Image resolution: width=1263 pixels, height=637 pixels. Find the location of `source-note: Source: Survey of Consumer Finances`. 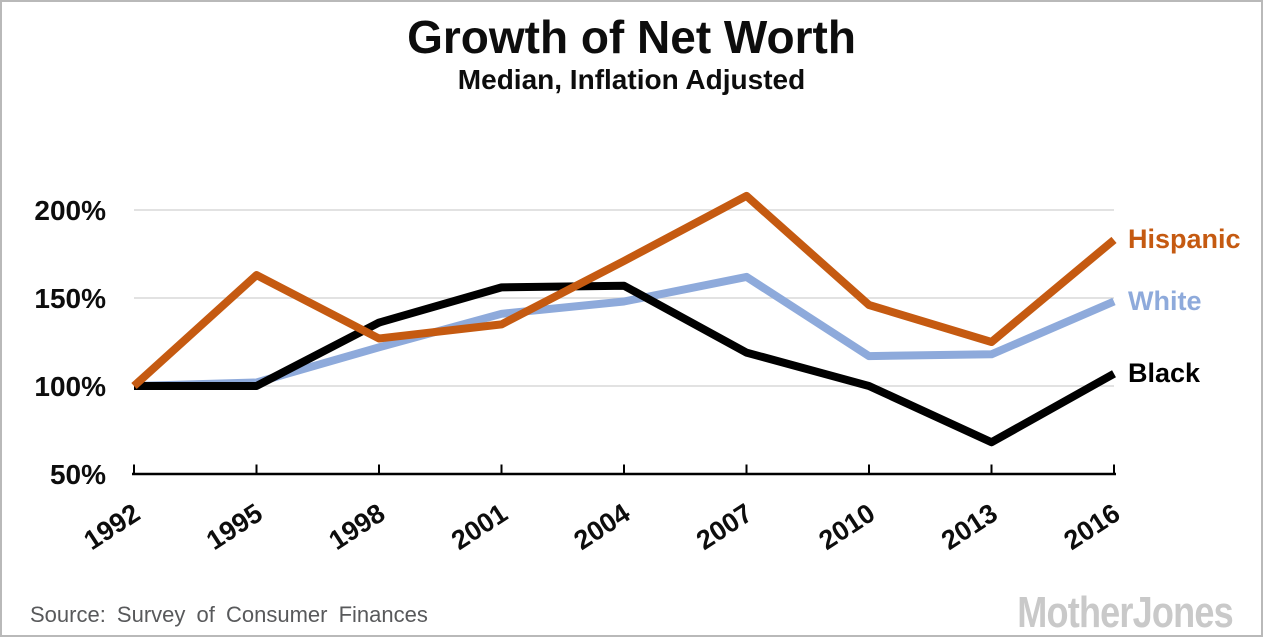

source-note: Source: Survey of Consumer Finances is located at coordinates (229, 614).